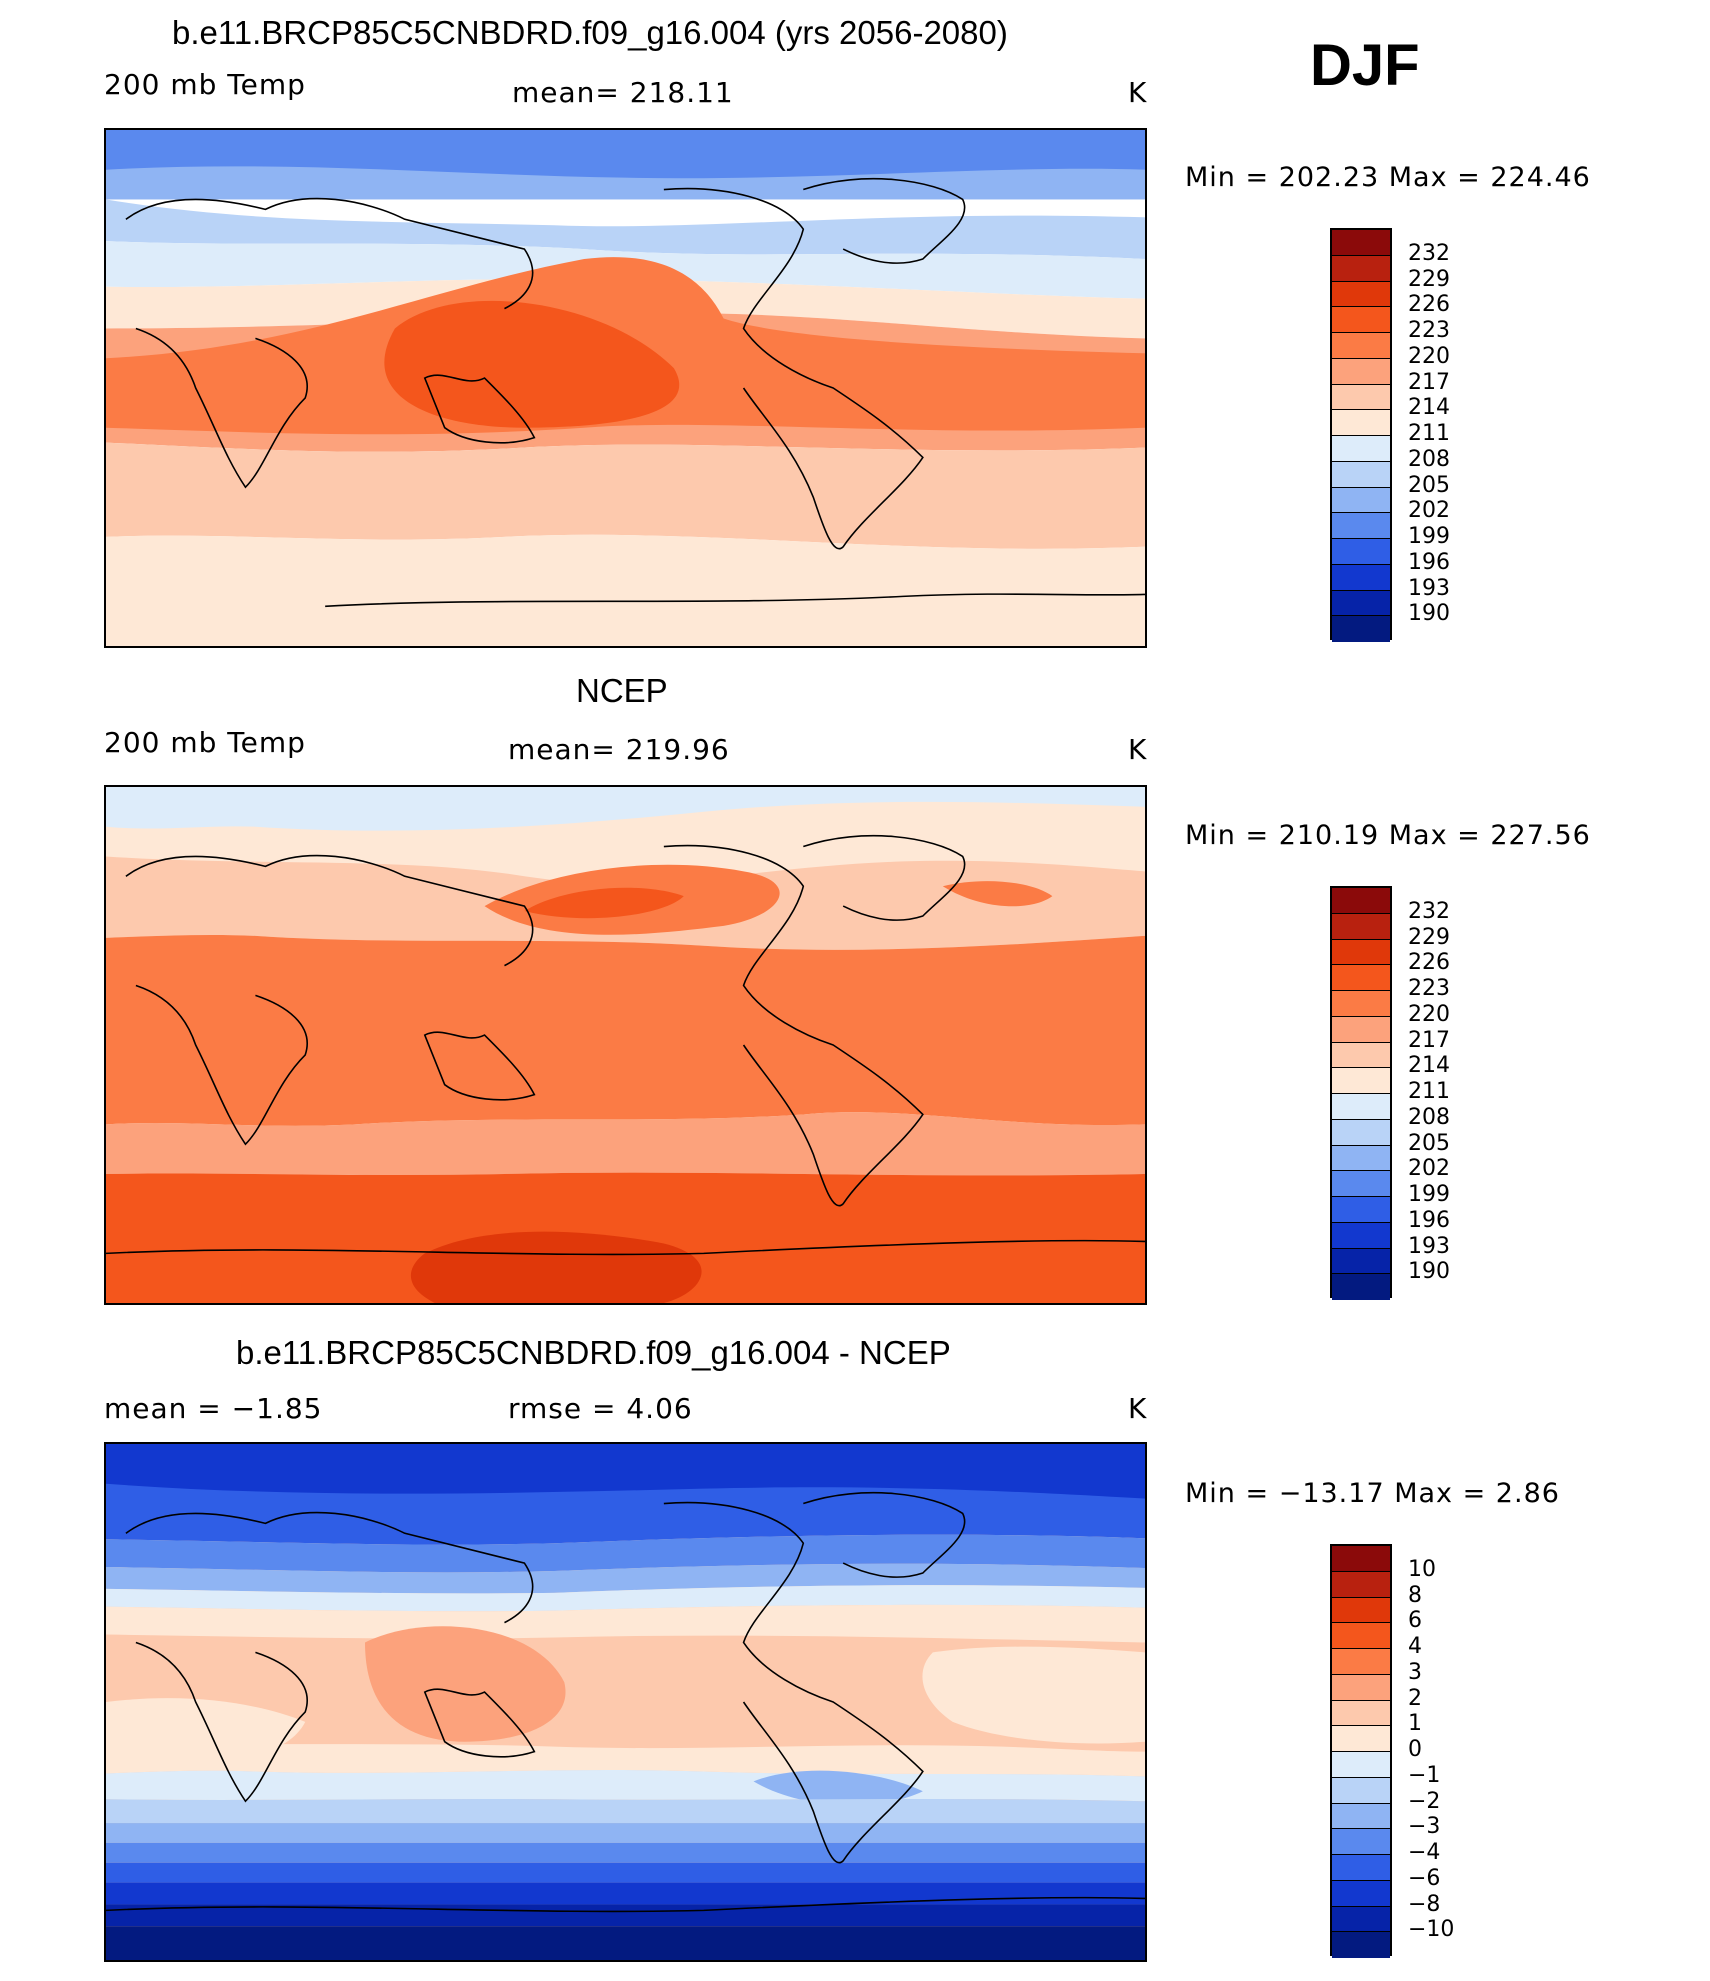 This screenshot has height=1981, width=1710. I want to click on panel-1-mean-label: mean= 218.11, so click(623, 92).